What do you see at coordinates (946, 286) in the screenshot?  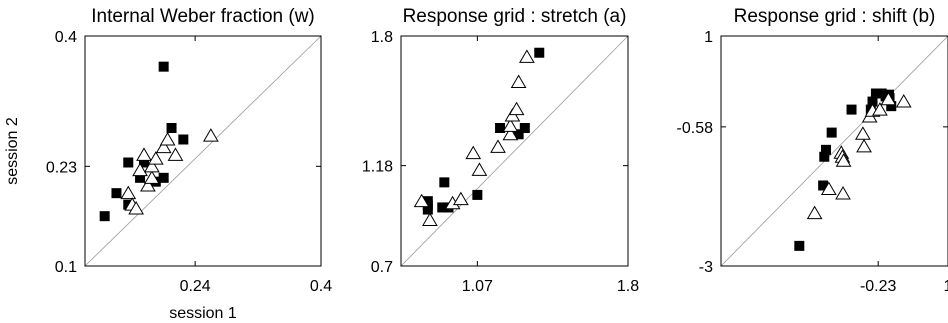 I see `x-tick-label: 1` at bounding box center [946, 286].